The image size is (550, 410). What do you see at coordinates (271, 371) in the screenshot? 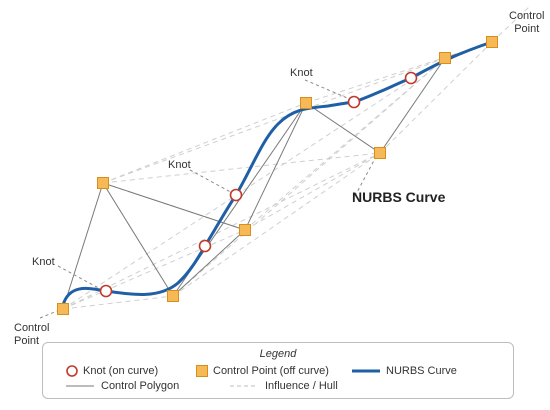
I see `legend-label-control-point: Control Point (off curve)` at bounding box center [271, 371].